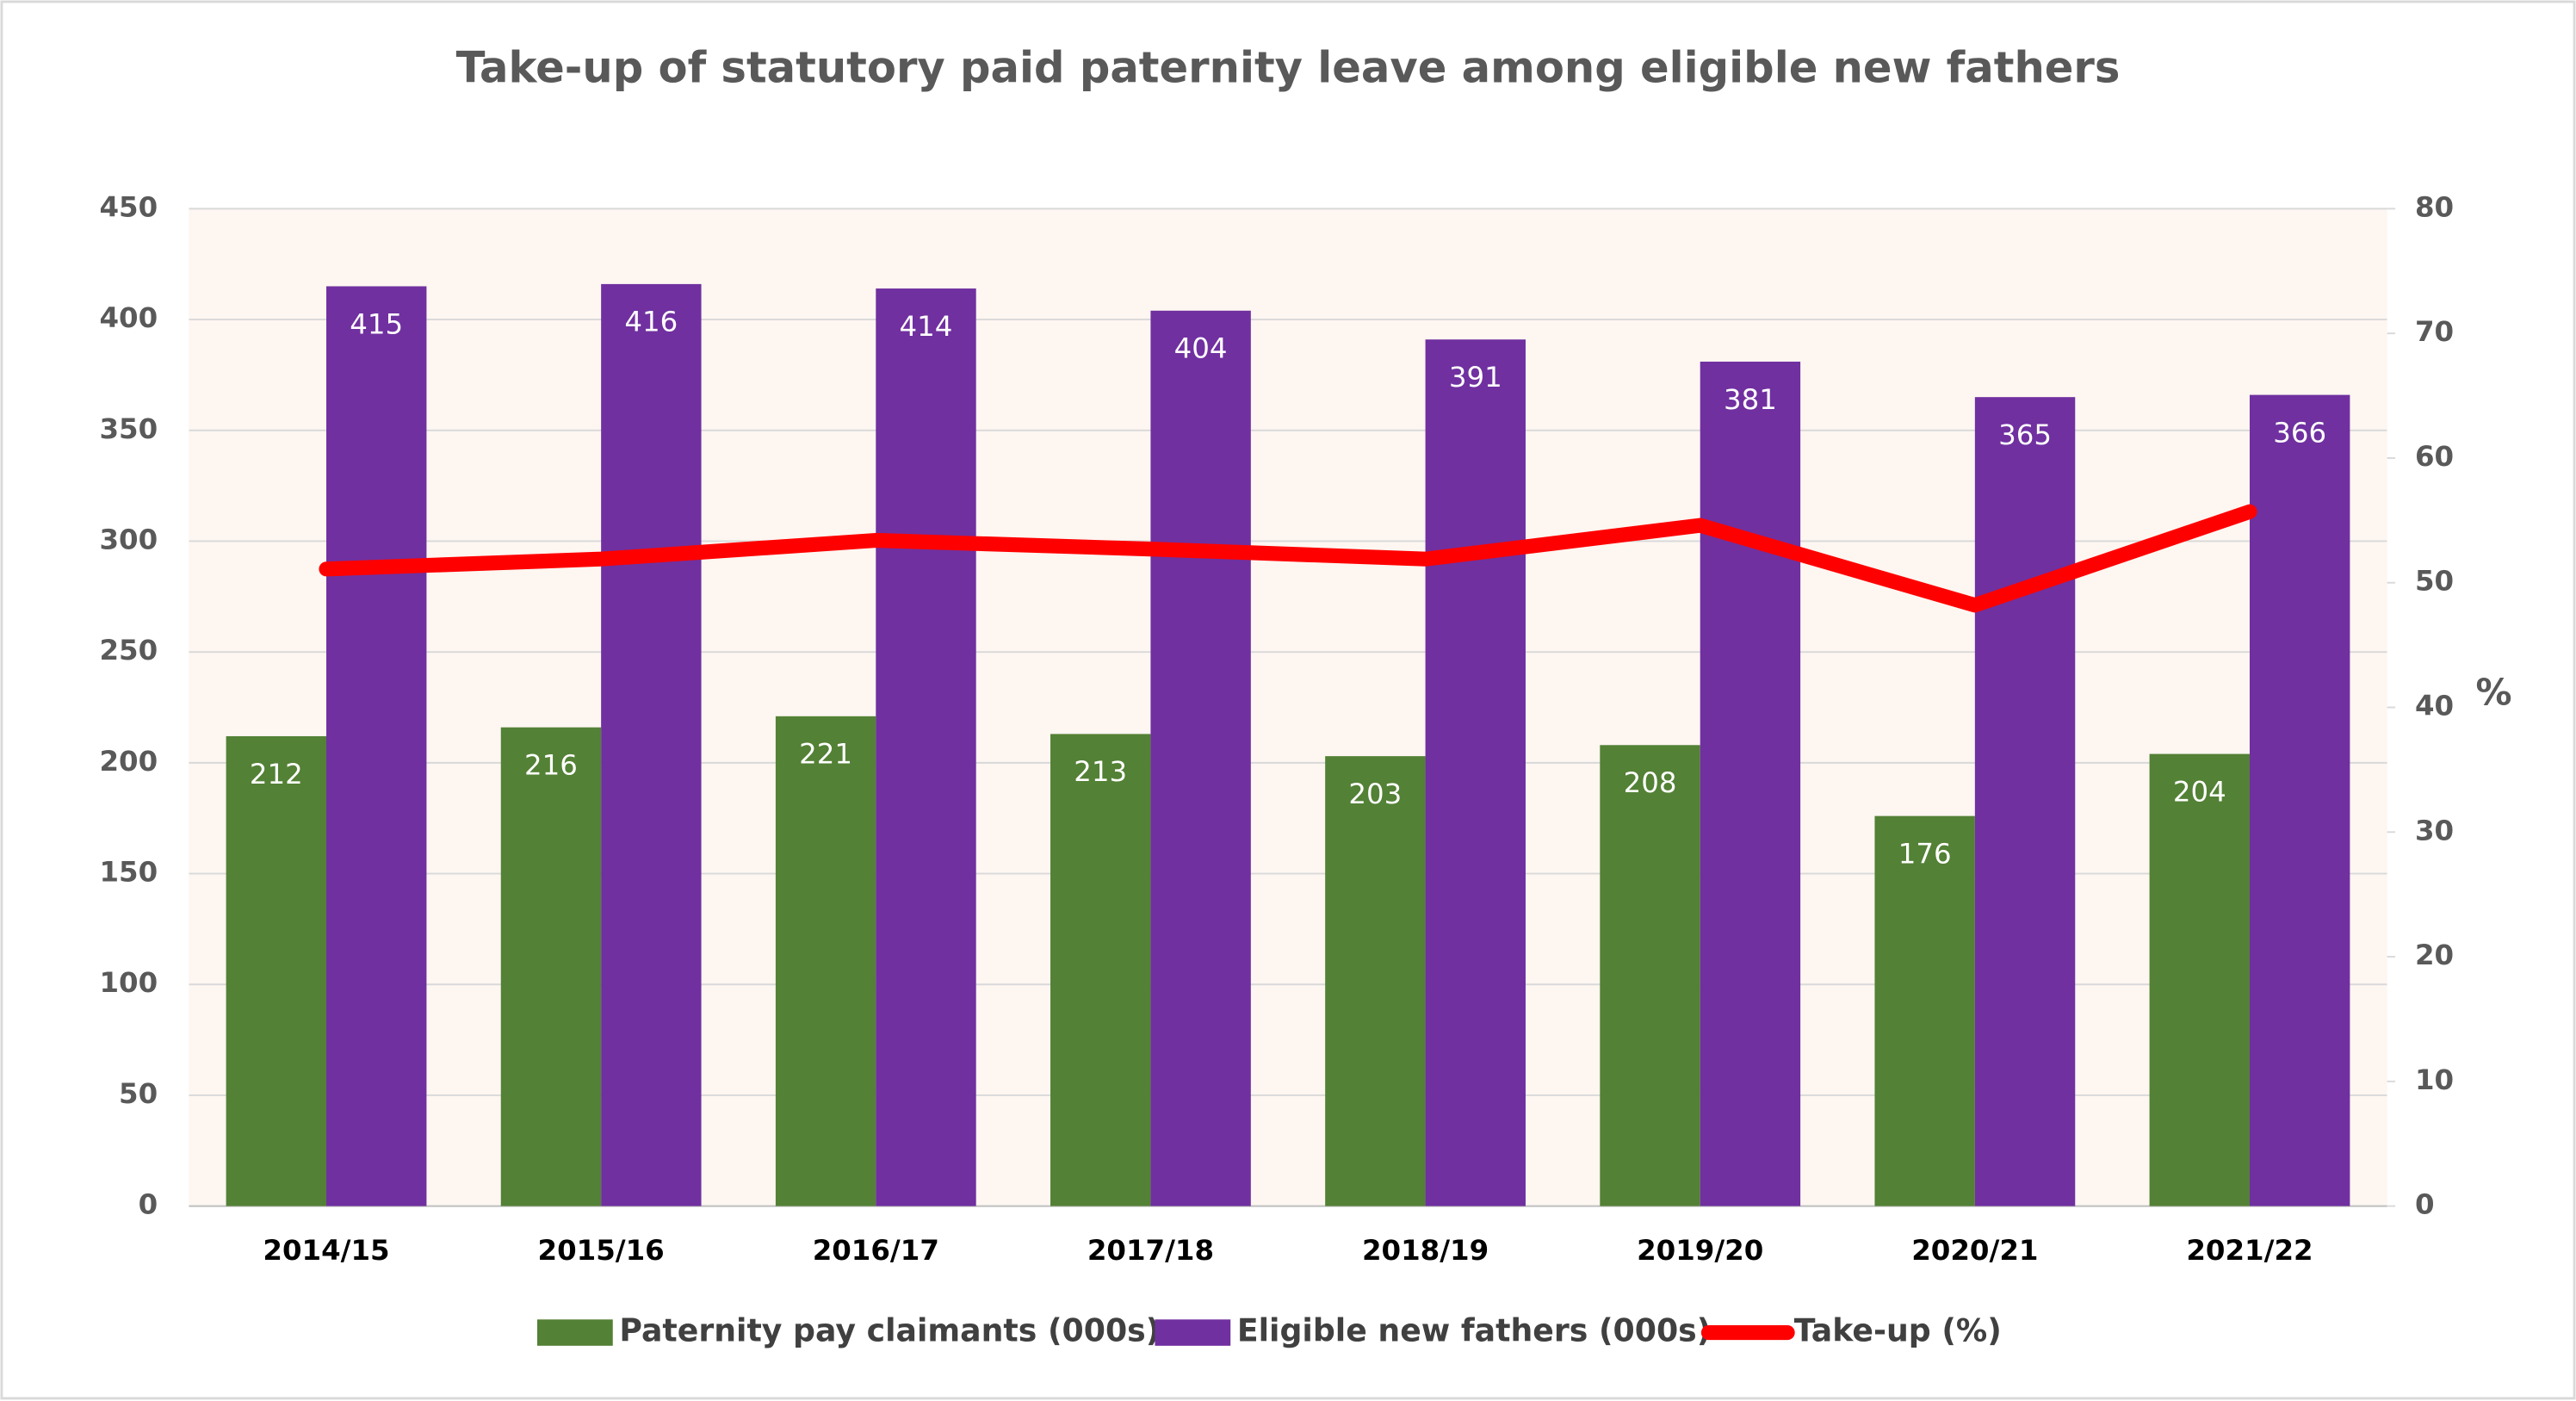 This screenshot has height=1401, width=2576. Describe the element at coordinates (1150, 1250) in the screenshot. I see `x-tick-label: 2017/18` at that location.